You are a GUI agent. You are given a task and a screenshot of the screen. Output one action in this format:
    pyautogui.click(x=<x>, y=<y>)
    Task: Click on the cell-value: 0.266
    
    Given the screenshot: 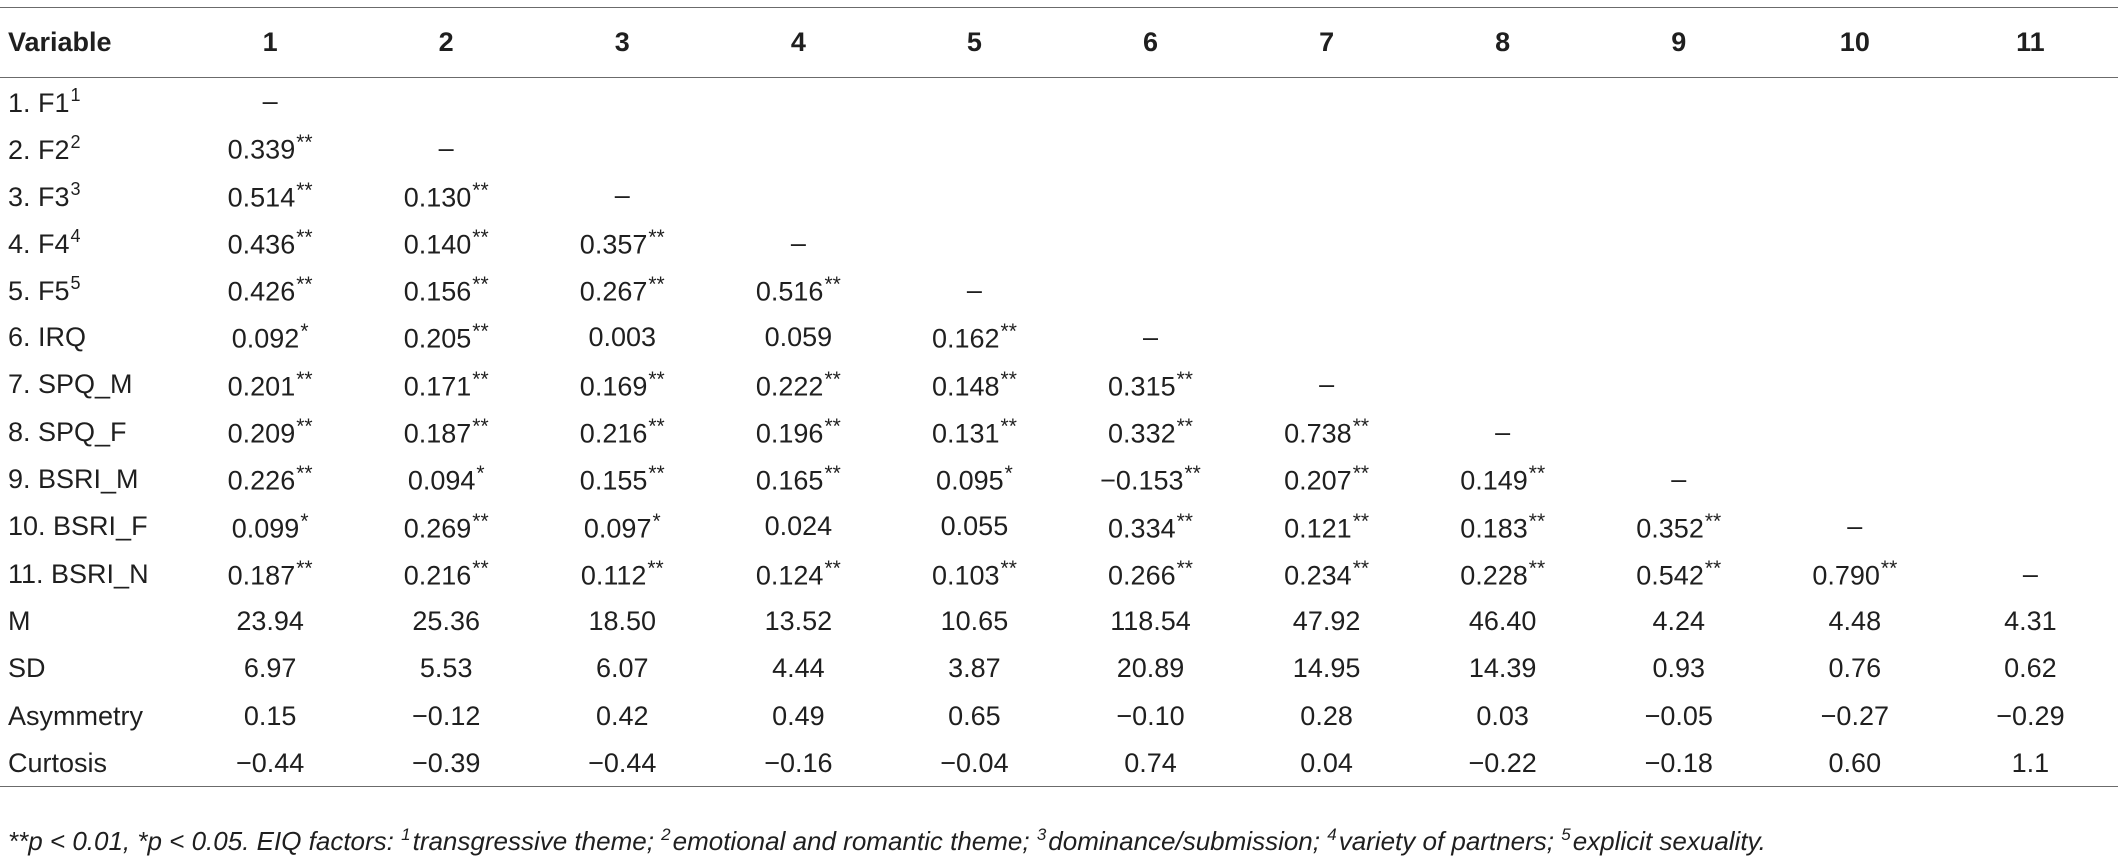 What is the action you would take?
    pyautogui.click(x=1142, y=575)
    